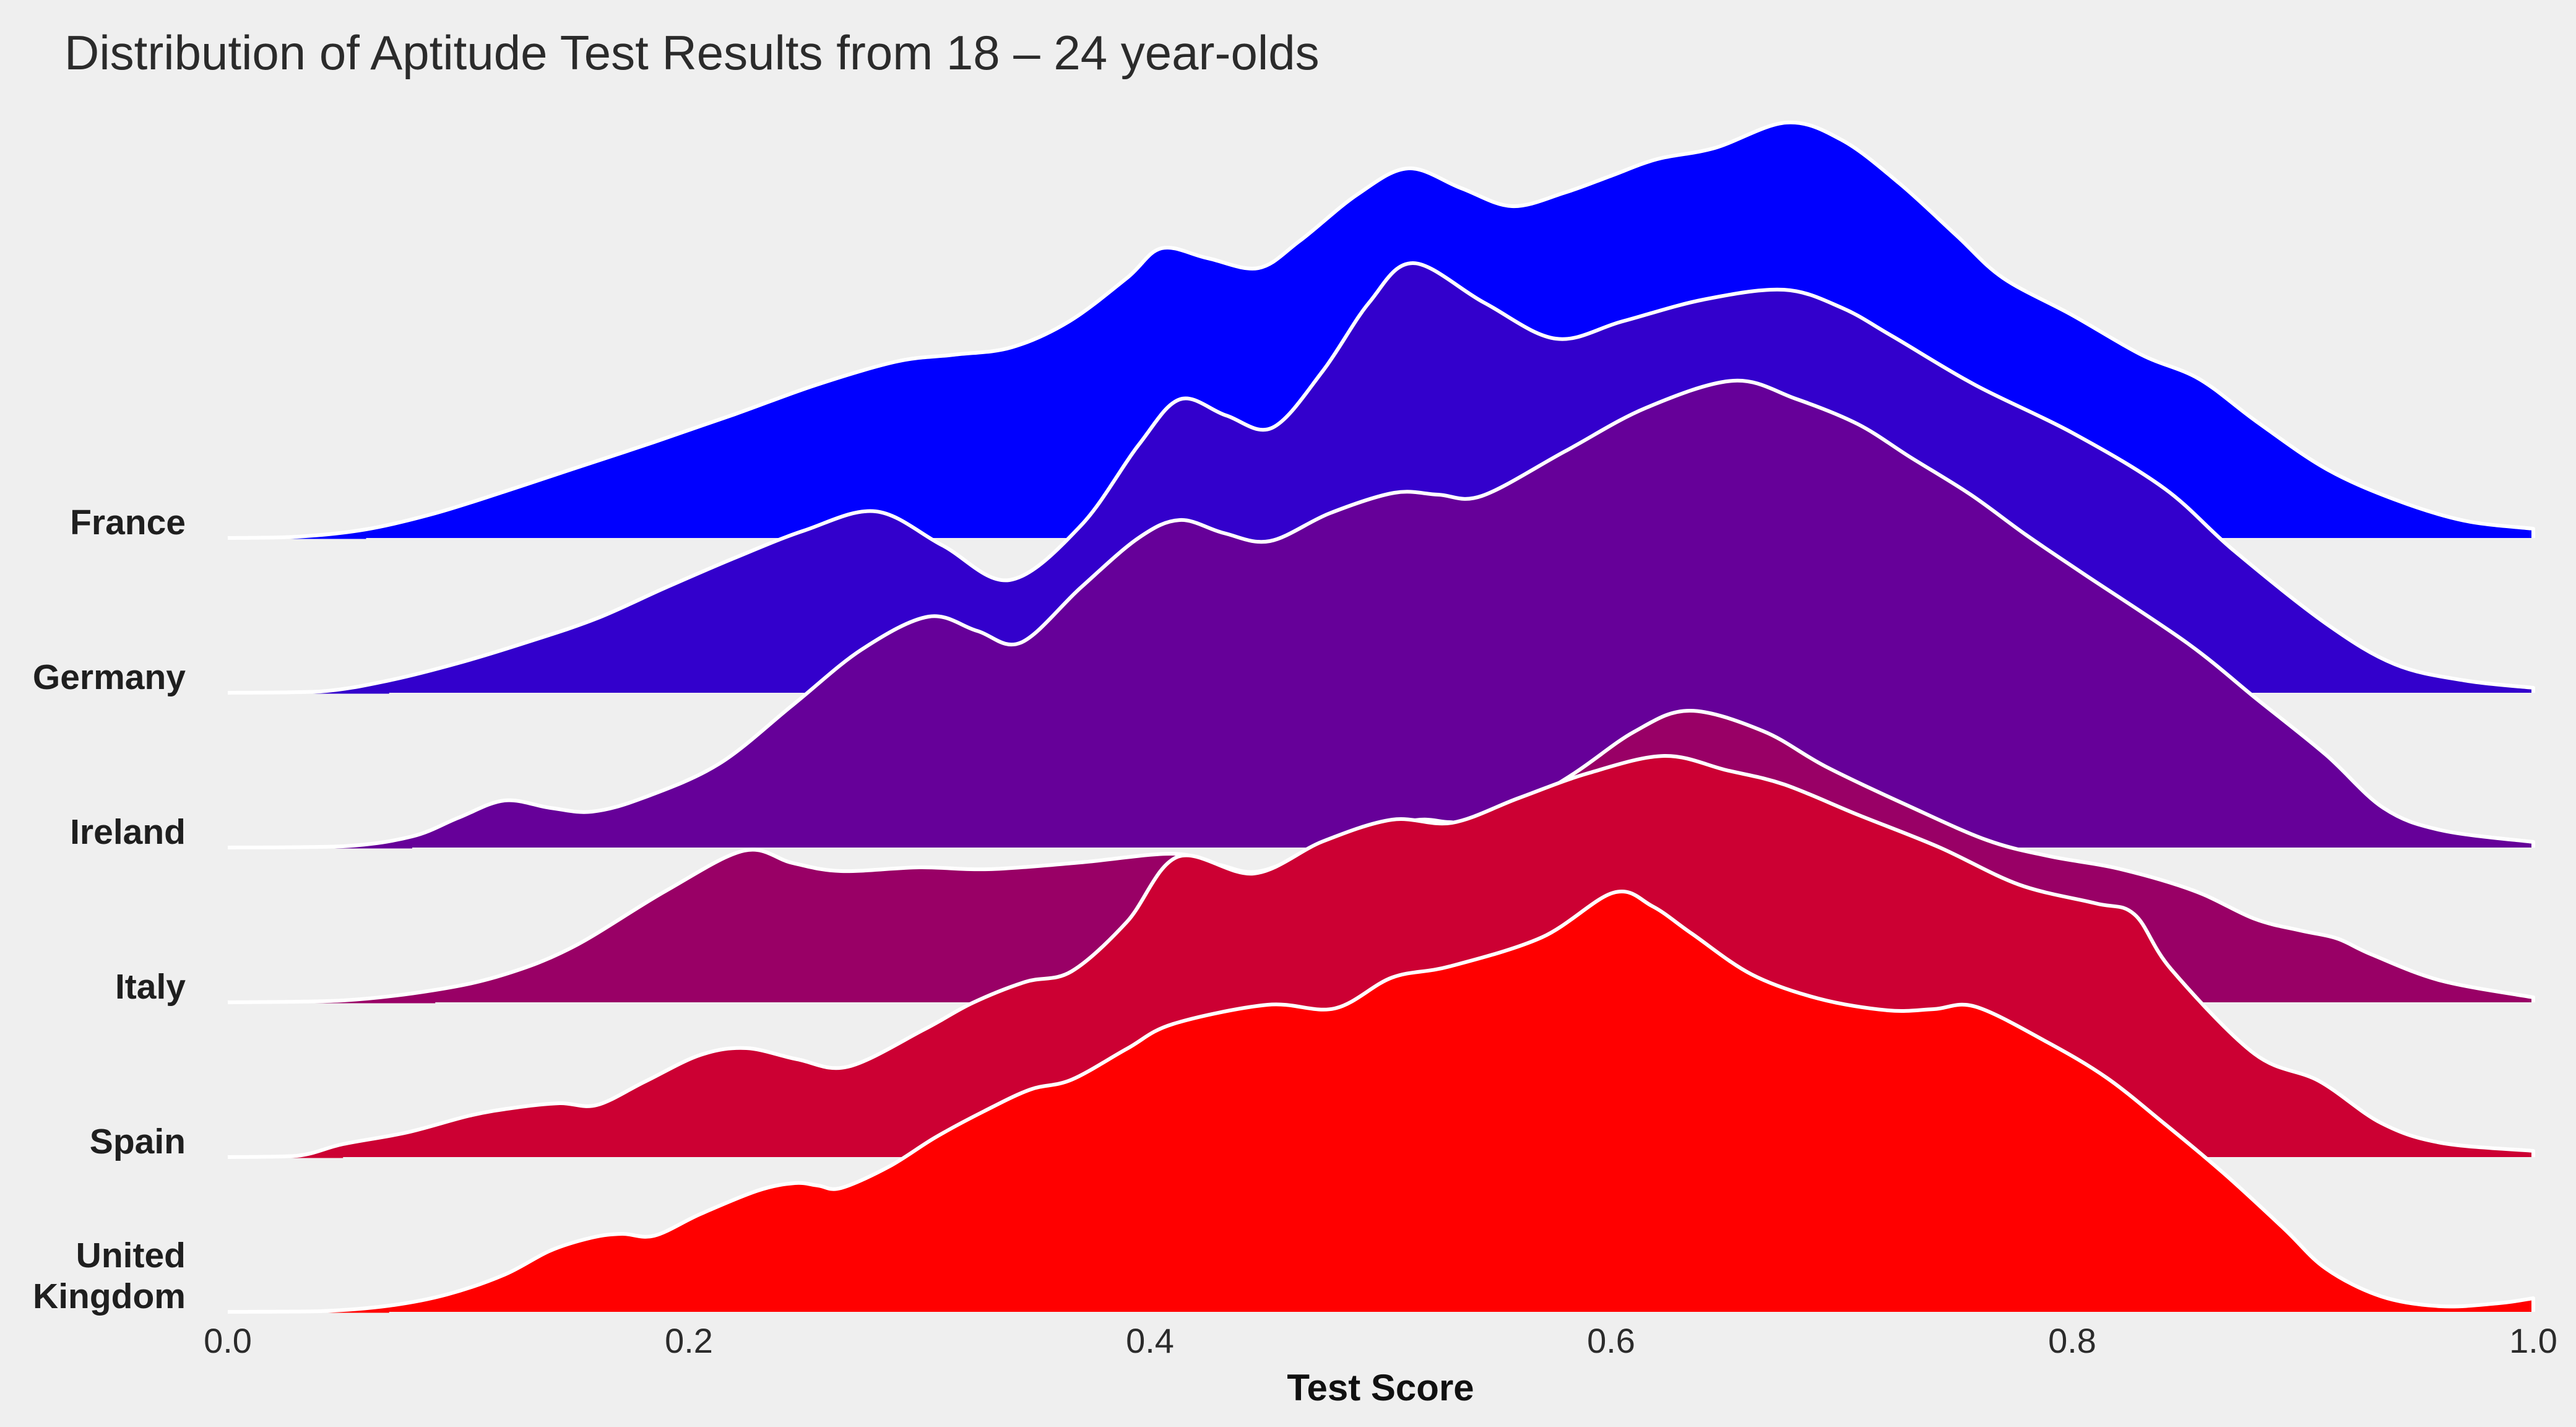  What do you see at coordinates (131, 1256) in the screenshot?
I see `row-label-united-kingdom-line1: United` at bounding box center [131, 1256].